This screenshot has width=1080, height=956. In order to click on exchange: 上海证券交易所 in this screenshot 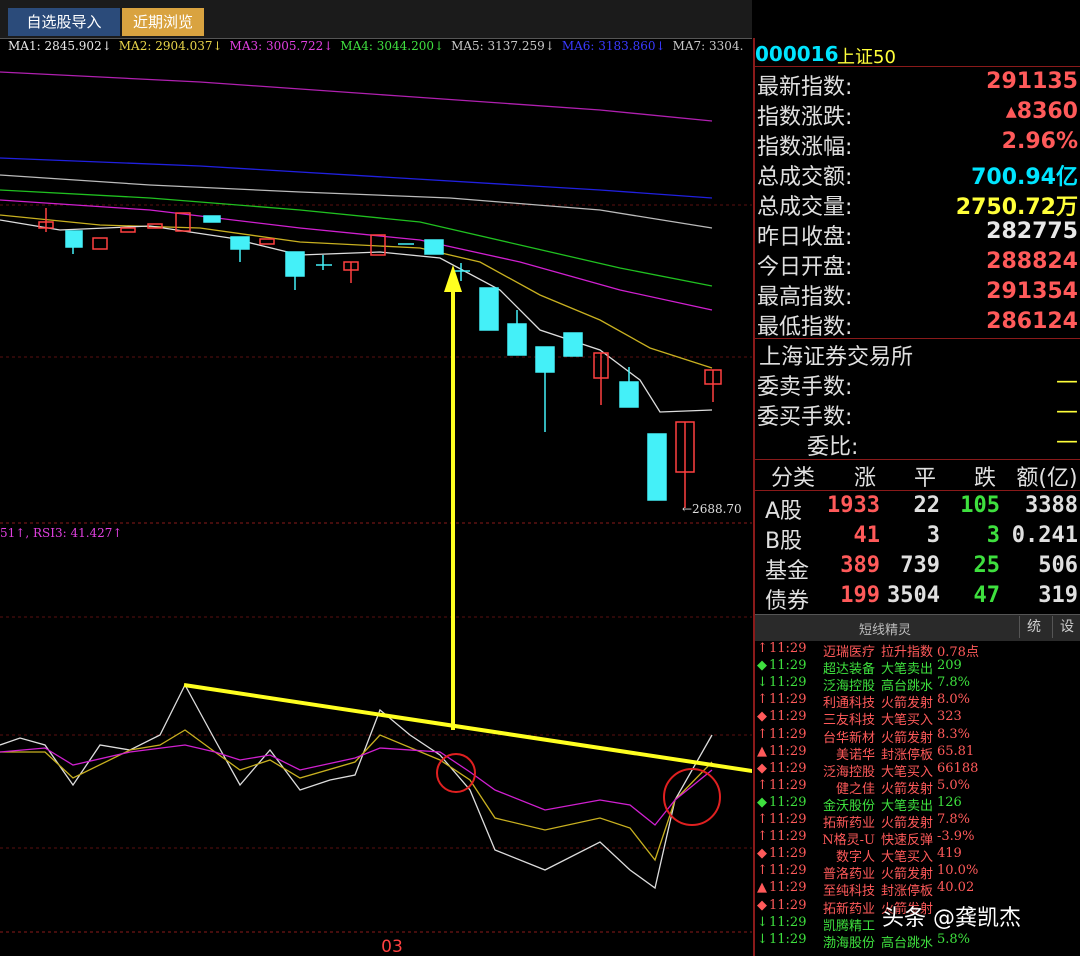, I will do `click(836, 357)`.